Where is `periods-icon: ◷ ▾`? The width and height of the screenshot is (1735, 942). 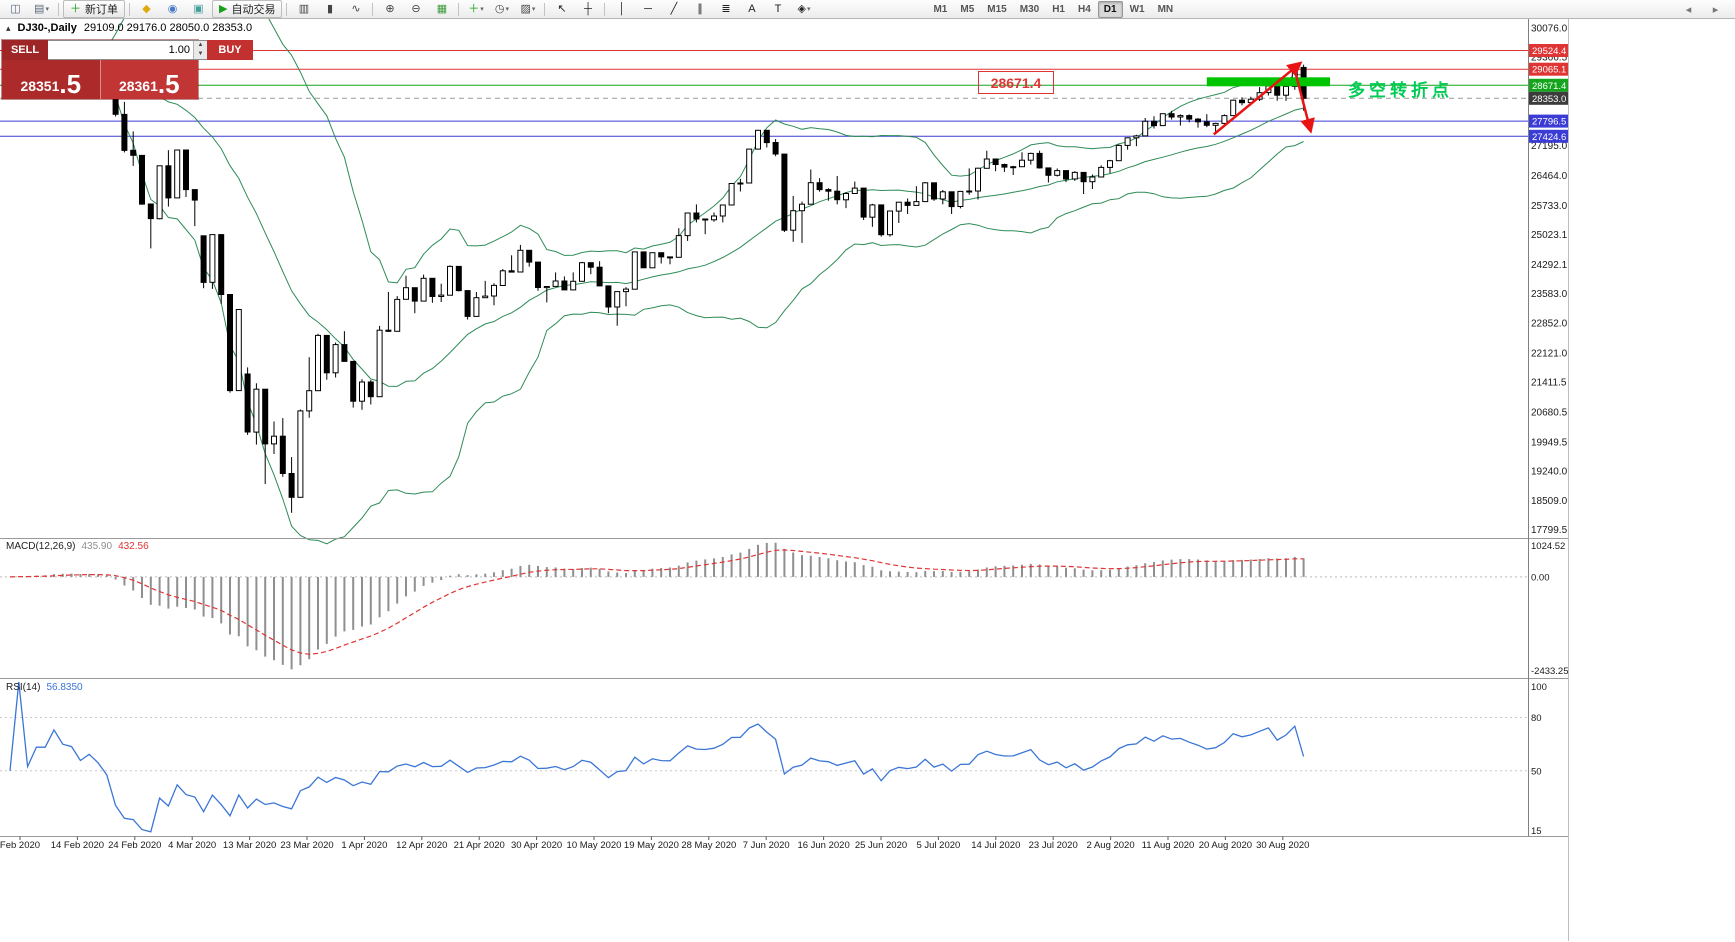
periods-icon: ◷ ▾ is located at coordinates (501, 9).